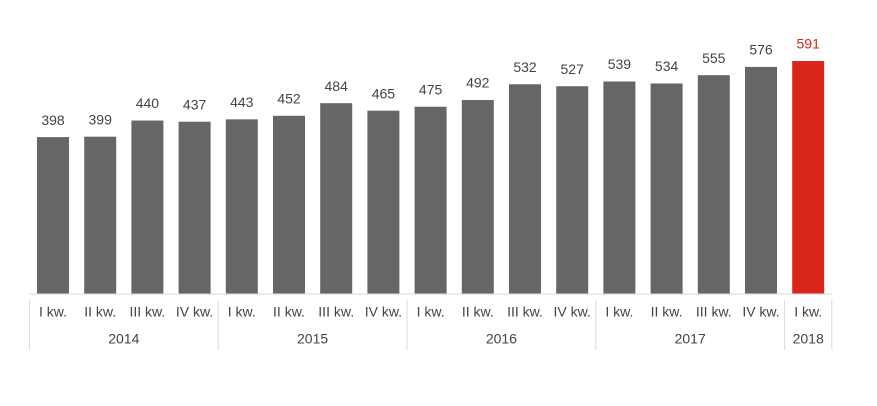  I want to click on value-label: 398, so click(53, 120).